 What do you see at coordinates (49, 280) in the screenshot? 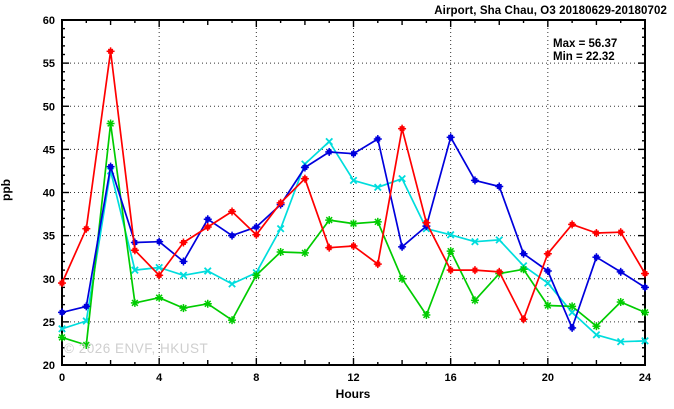
I see `y-tick-label: 30` at bounding box center [49, 280].